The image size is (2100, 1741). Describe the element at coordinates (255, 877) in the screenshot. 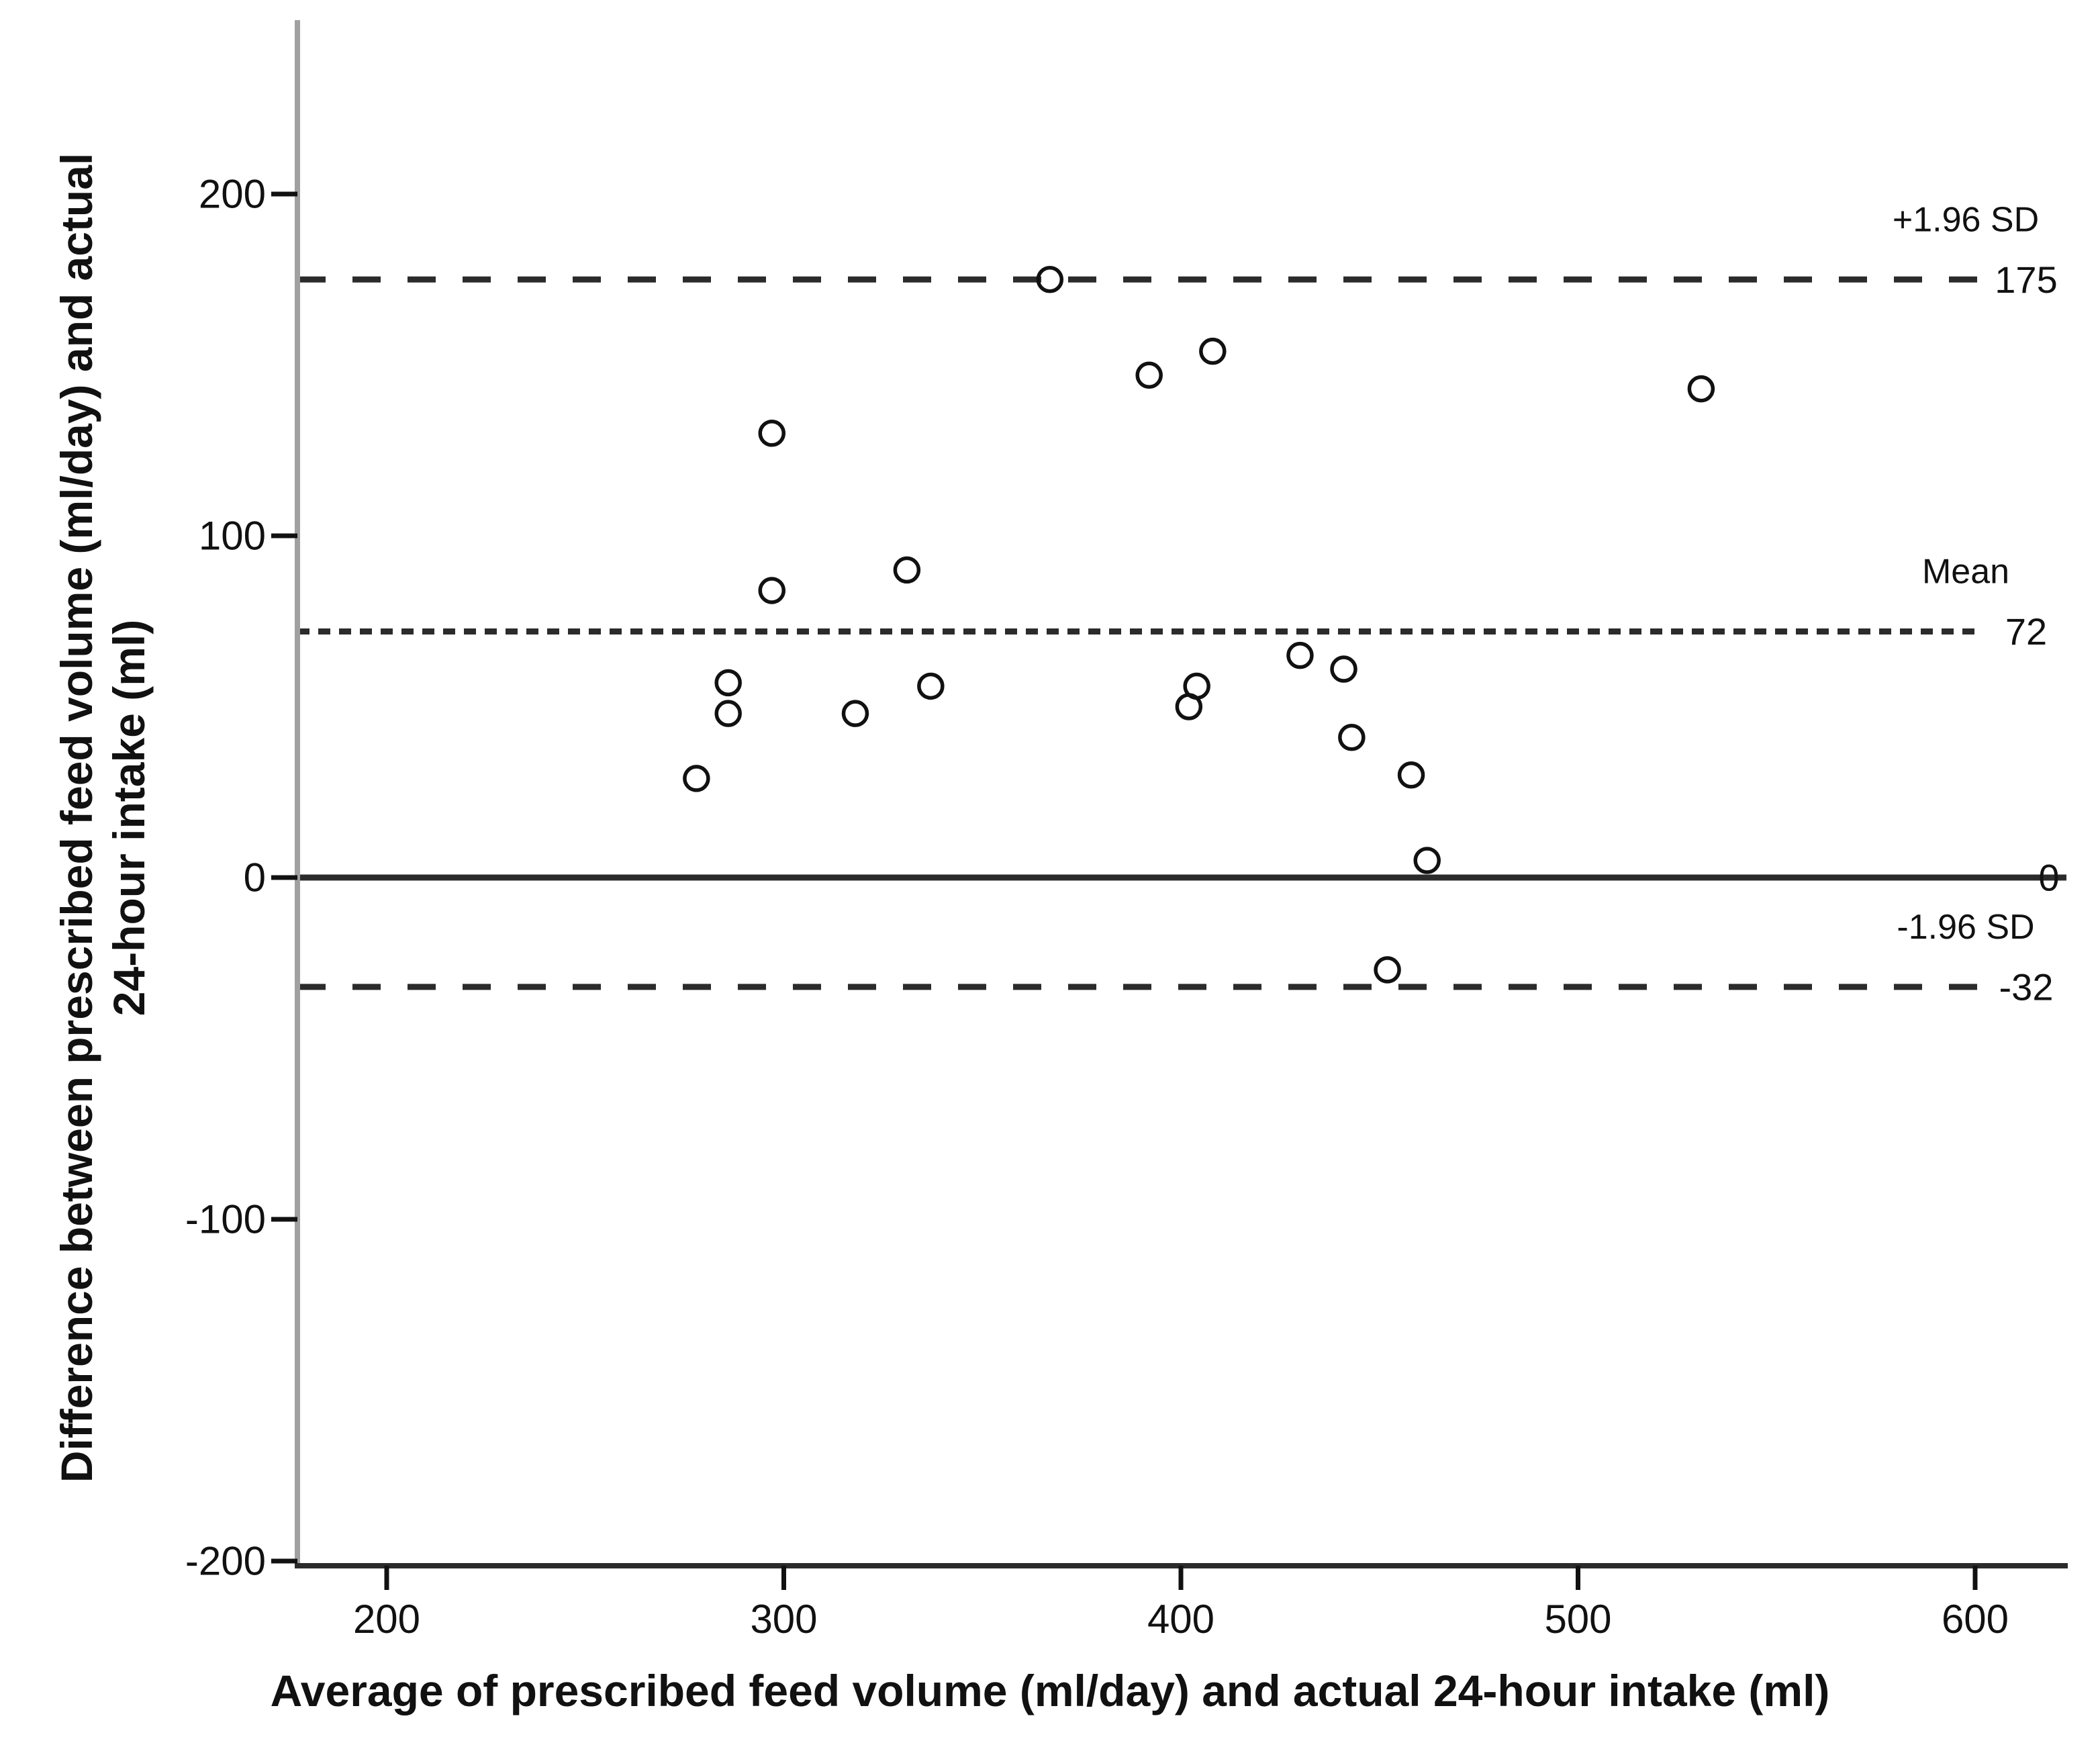

I see `y-tick-label: 0` at that location.